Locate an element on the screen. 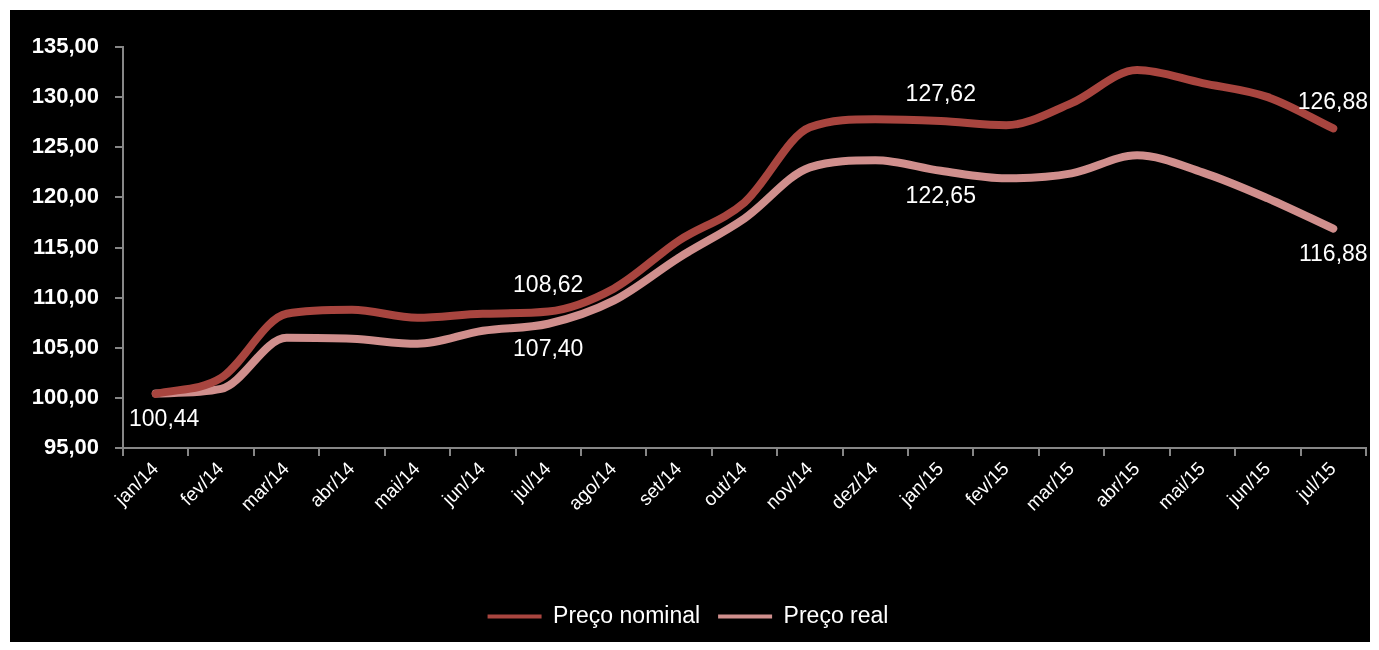 This screenshot has width=1379, height=650. data-label: 122,65 is located at coordinates (940, 195).